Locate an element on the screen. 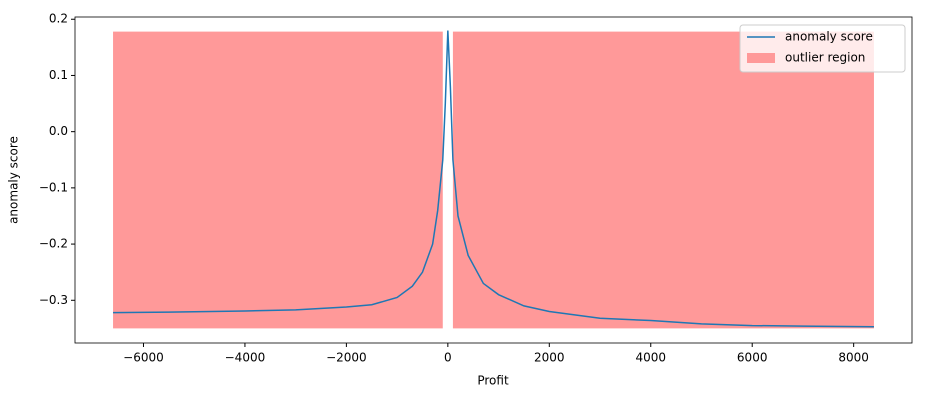 Image resolution: width=952 pixels, height=404 pixels. y-tick-label: −0.1 is located at coordinates (53, 187).